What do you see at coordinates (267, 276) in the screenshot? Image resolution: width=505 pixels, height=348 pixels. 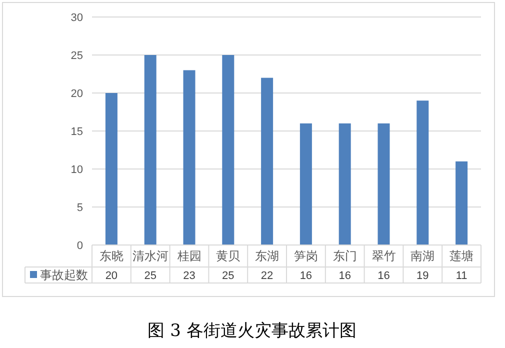 I see `data-label: 22` at bounding box center [267, 276].